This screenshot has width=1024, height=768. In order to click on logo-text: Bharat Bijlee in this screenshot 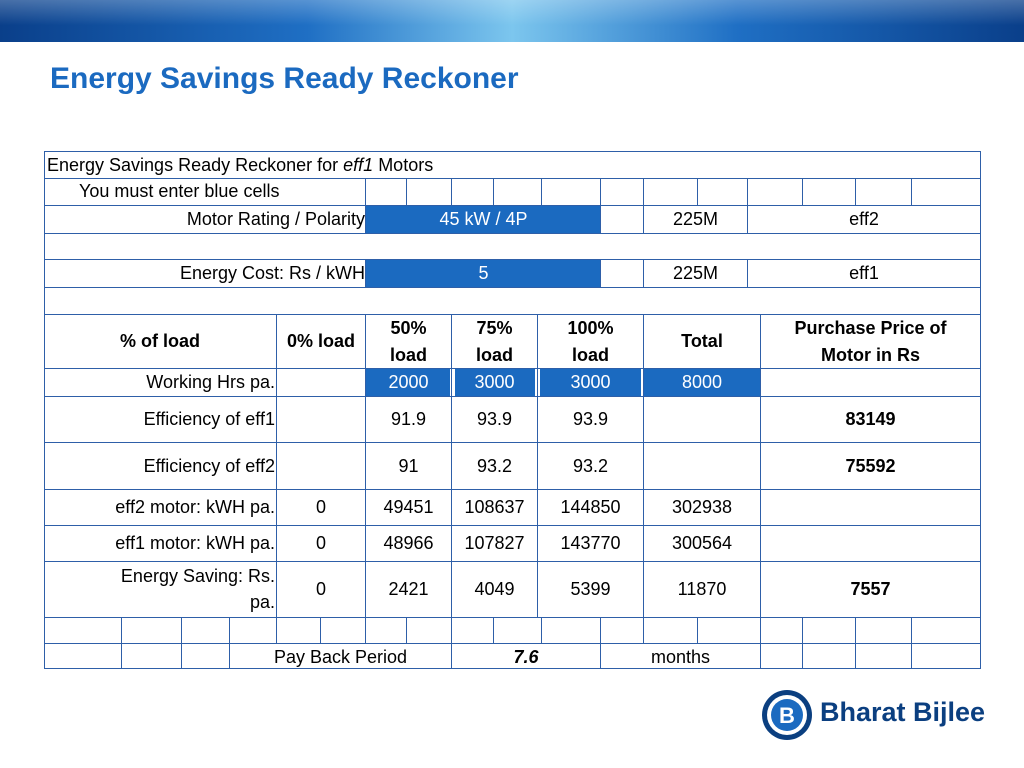, I will do `click(903, 712)`.